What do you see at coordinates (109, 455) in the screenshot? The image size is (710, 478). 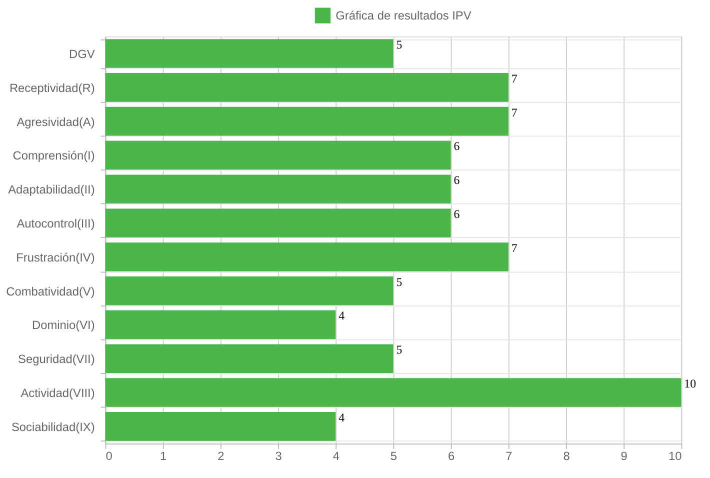 I see `x-tick-label: 0` at bounding box center [109, 455].